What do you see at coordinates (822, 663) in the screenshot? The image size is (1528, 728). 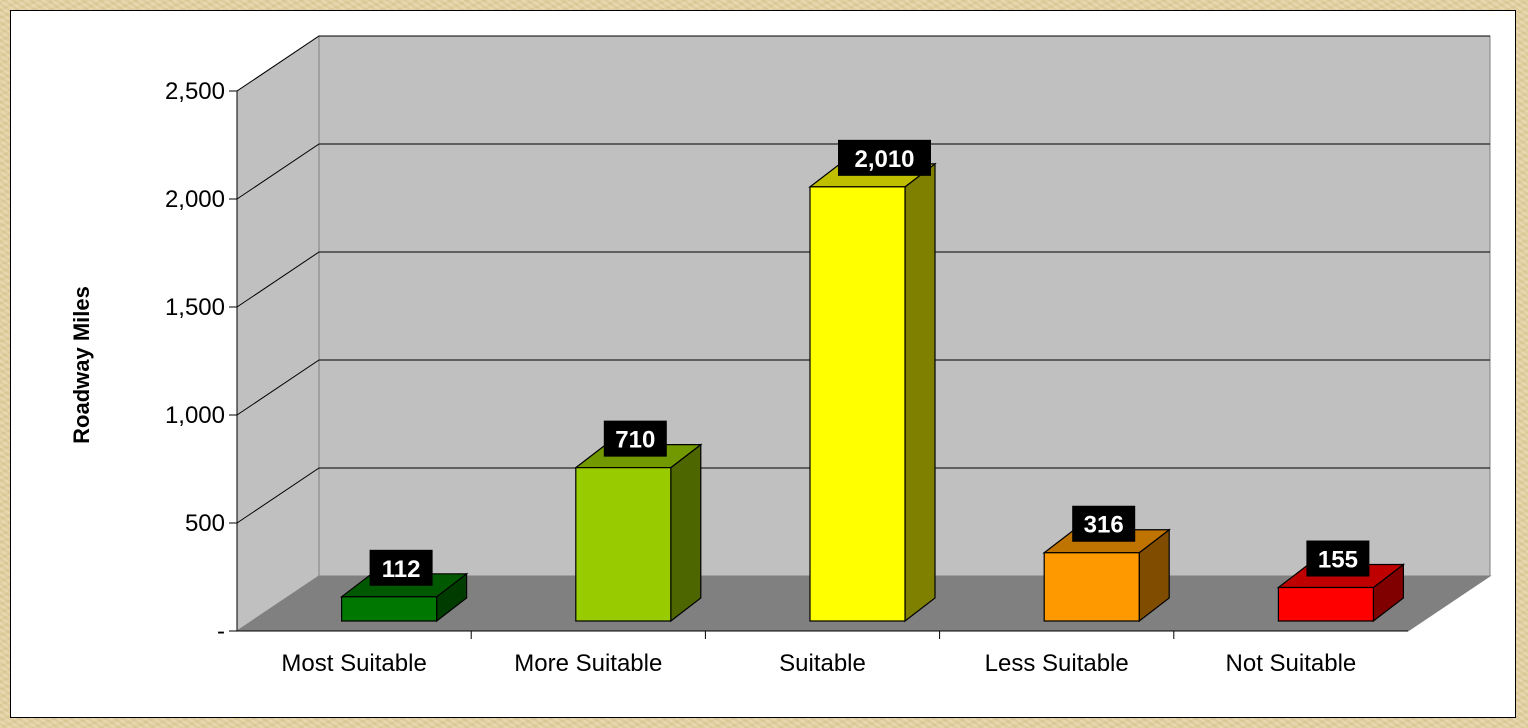 I see `x-category-label: Suitable` at bounding box center [822, 663].